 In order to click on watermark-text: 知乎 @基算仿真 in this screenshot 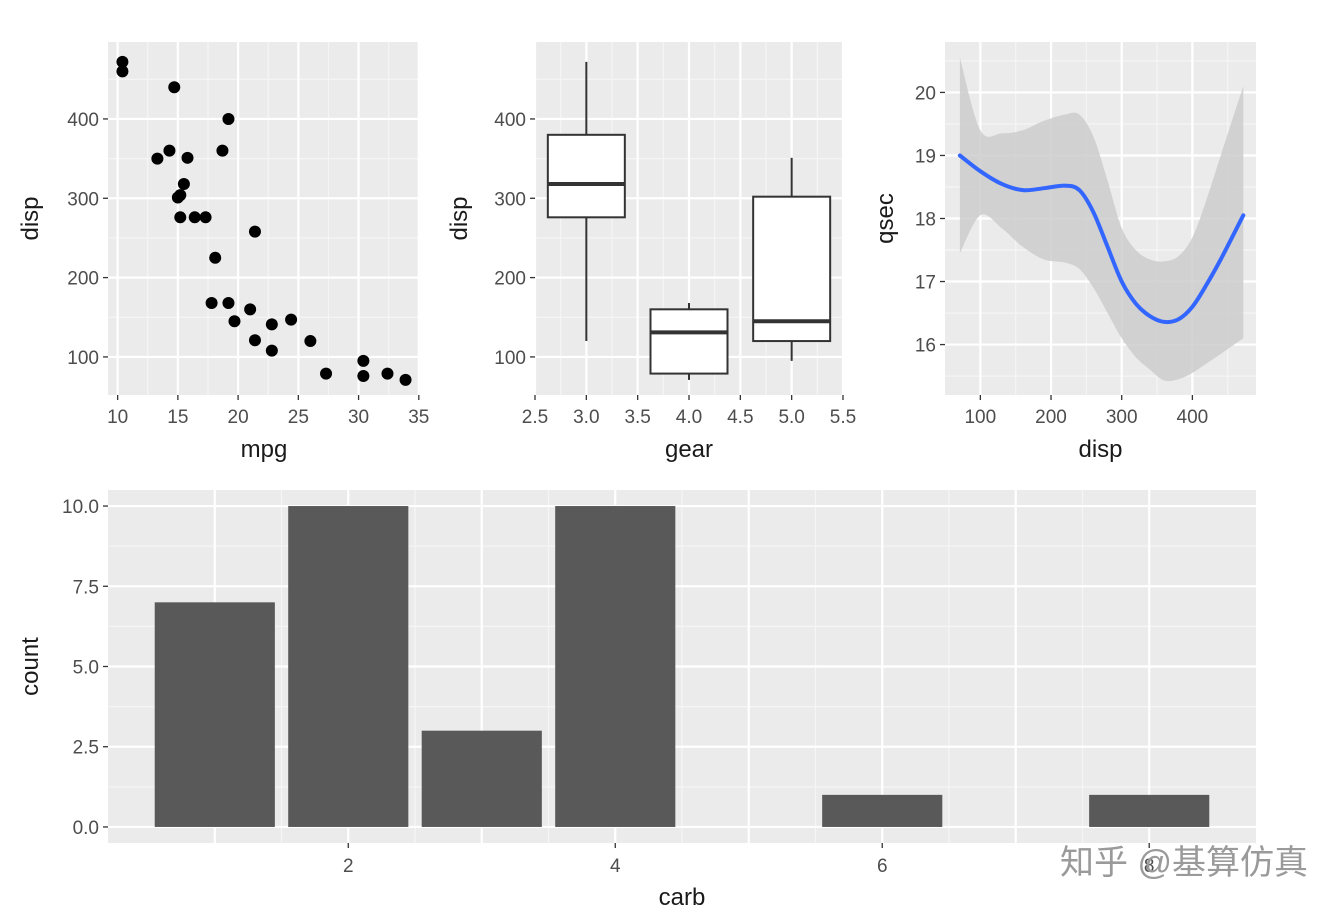, I will do `click(1184, 863)`.